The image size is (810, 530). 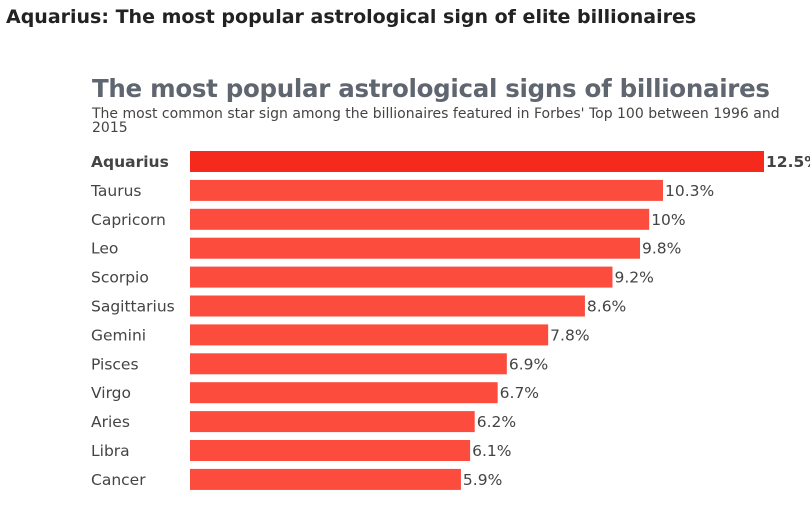 What do you see at coordinates (110, 451) in the screenshot?
I see `category-label: Libra` at bounding box center [110, 451].